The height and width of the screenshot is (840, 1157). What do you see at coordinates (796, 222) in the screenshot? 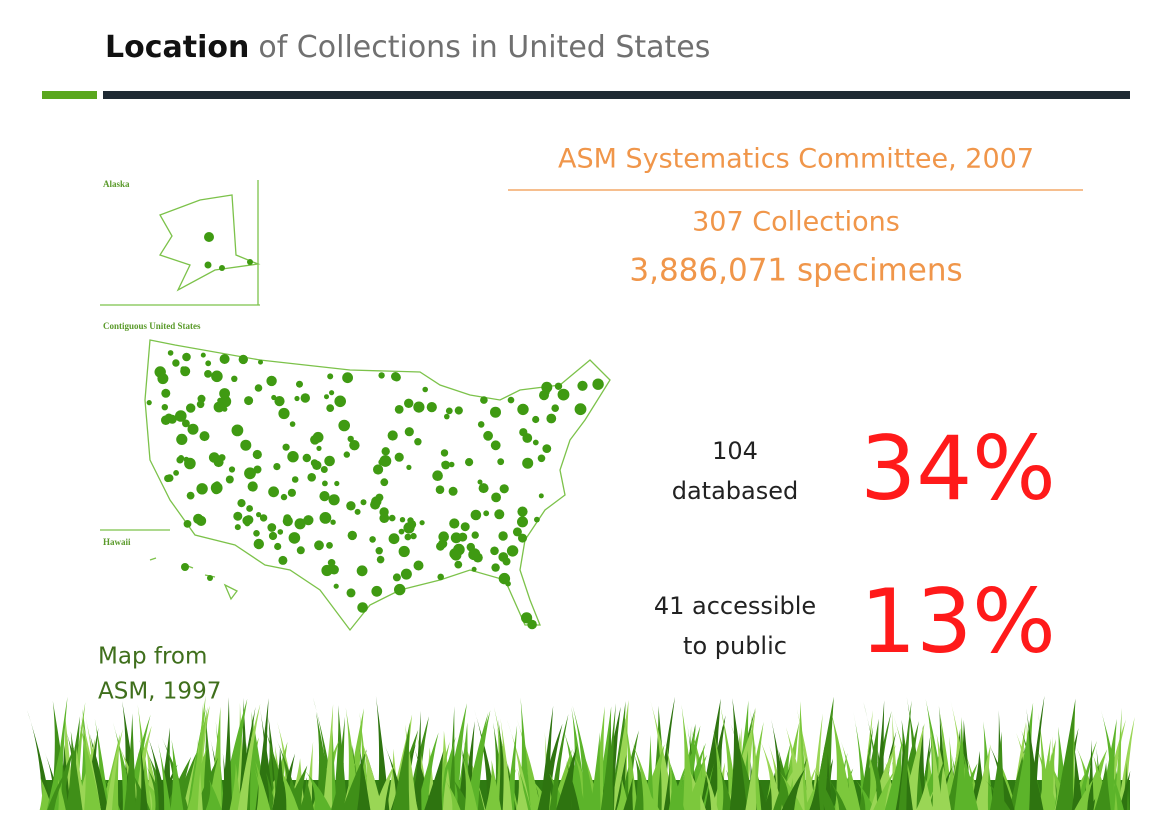
I see `total: 307 Collections` at bounding box center [796, 222].